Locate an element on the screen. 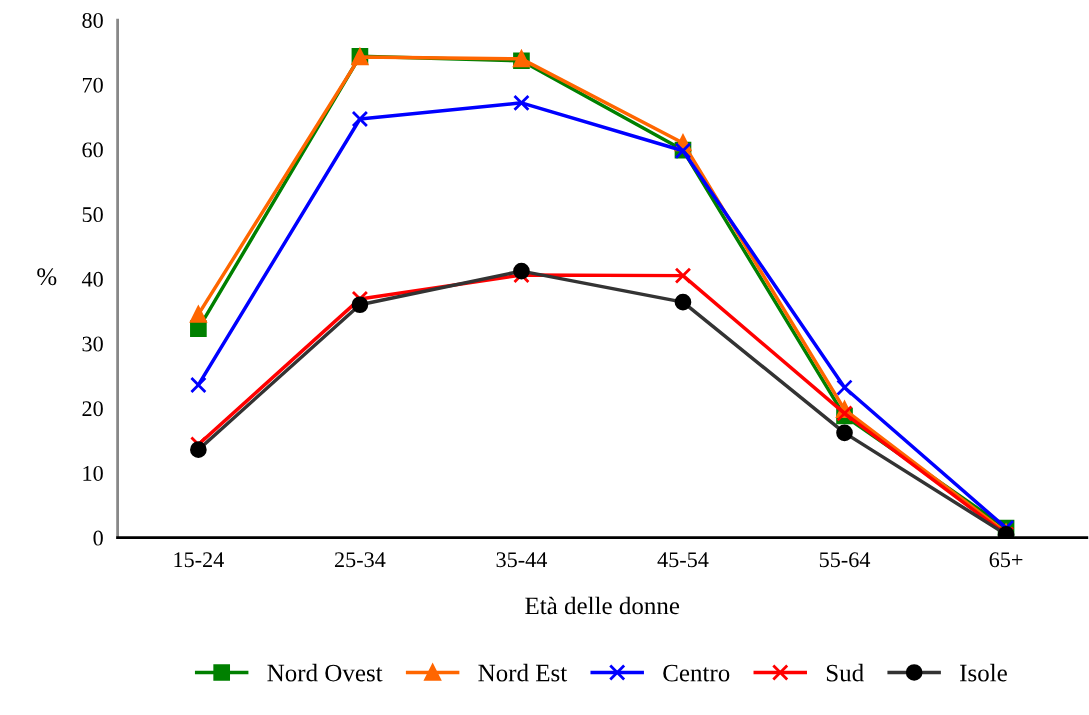  y-tick-label: 50 is located at coordinates (92, 215).